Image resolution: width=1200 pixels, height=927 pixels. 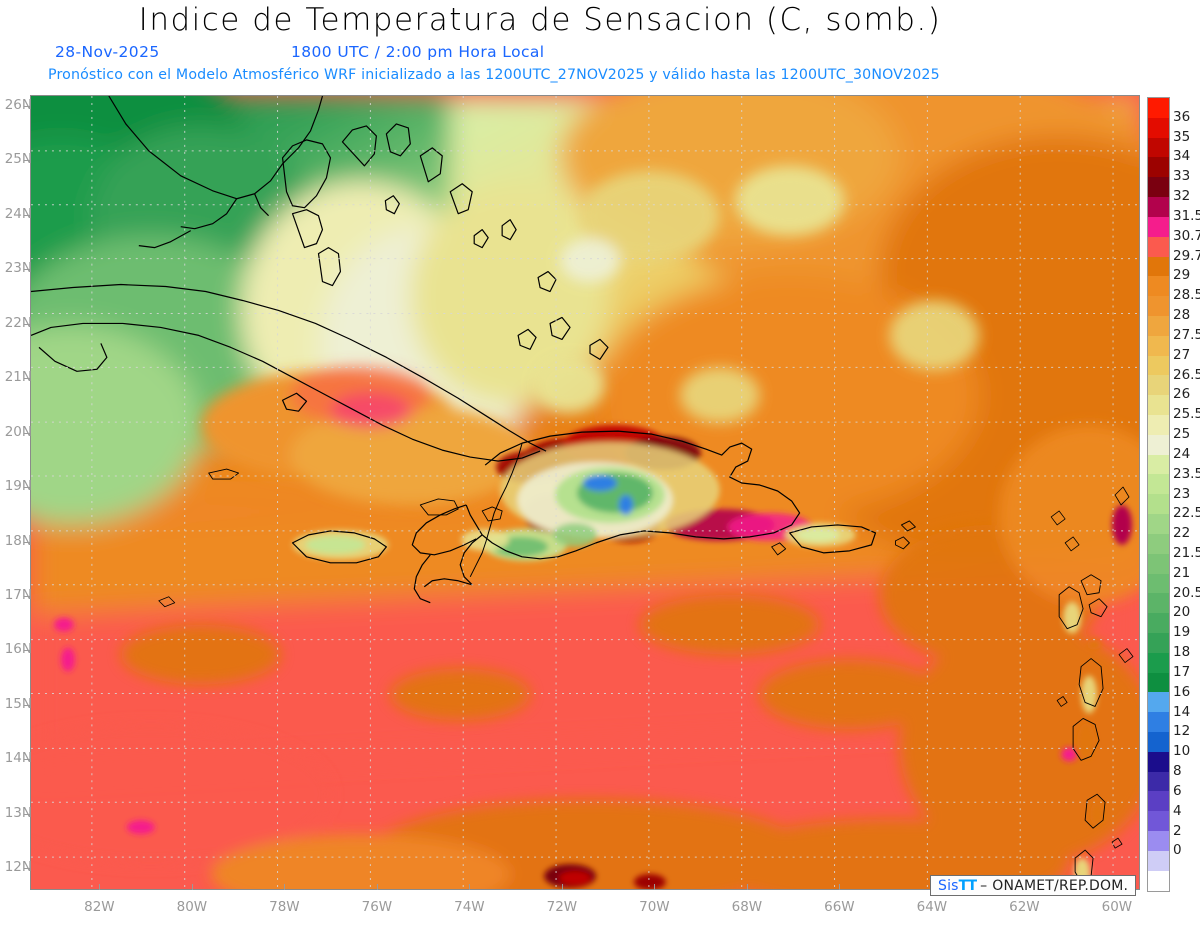 What do you see at coordinates (418, 52) in the screenshot?
I see `forecast-time: 1800 UTC / 2:00 pm Hora Local` at bounding box center [418, 52].